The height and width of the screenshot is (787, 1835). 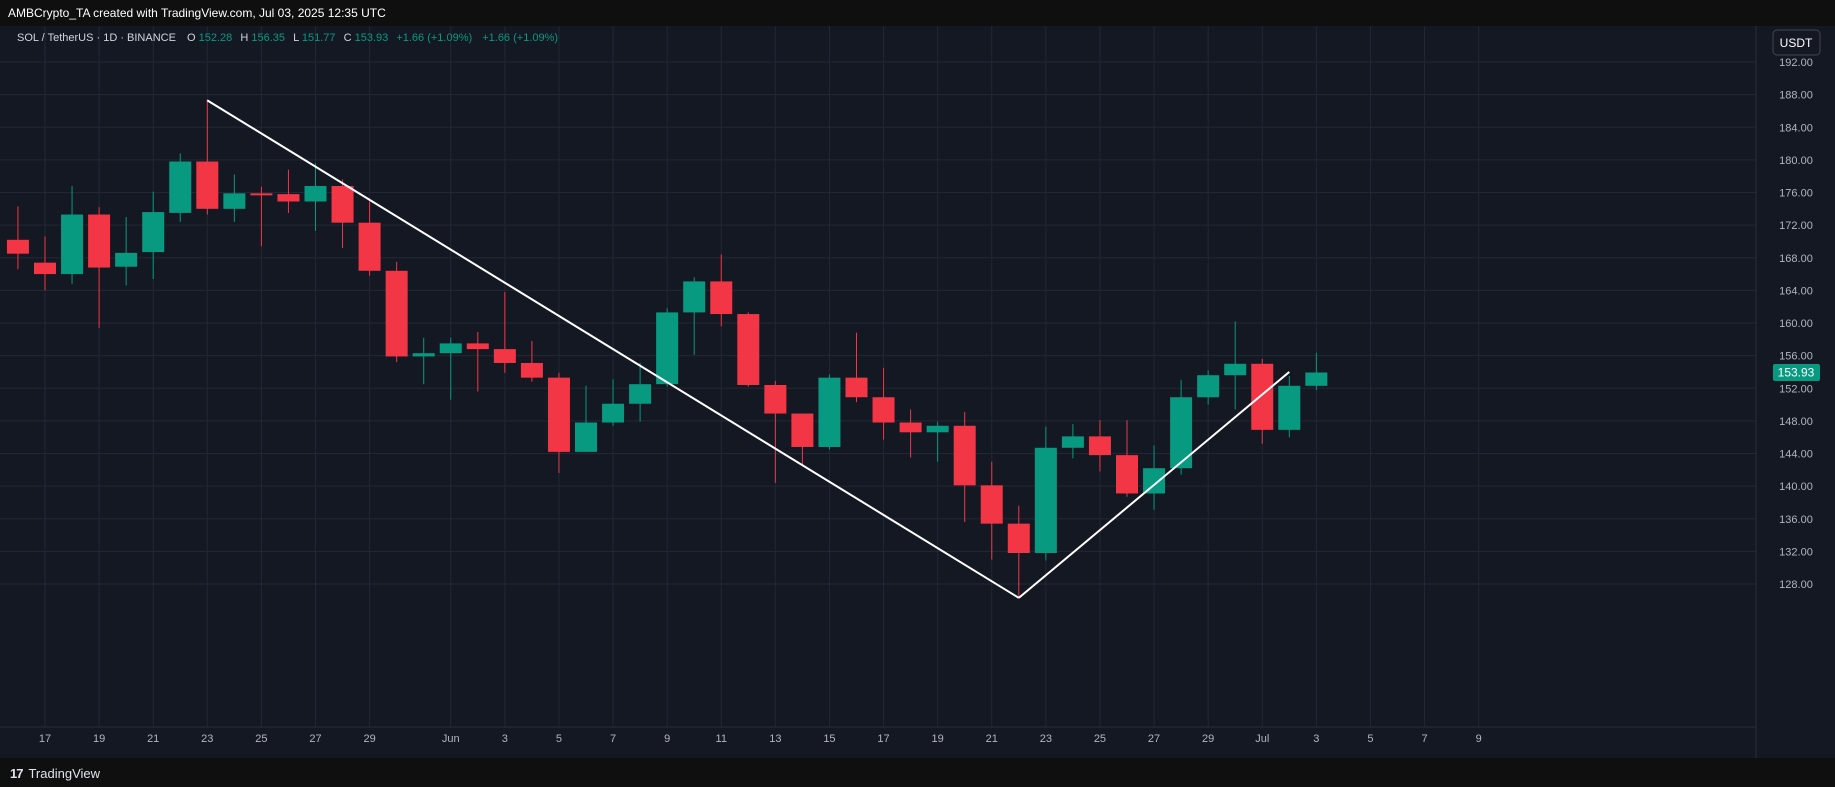 What do you see at coordinates (96, 38) in the screenshot?
I see `symbol-name: SOL / TetherUS · 1D · BINANCE` at bounding box center [96, 38].